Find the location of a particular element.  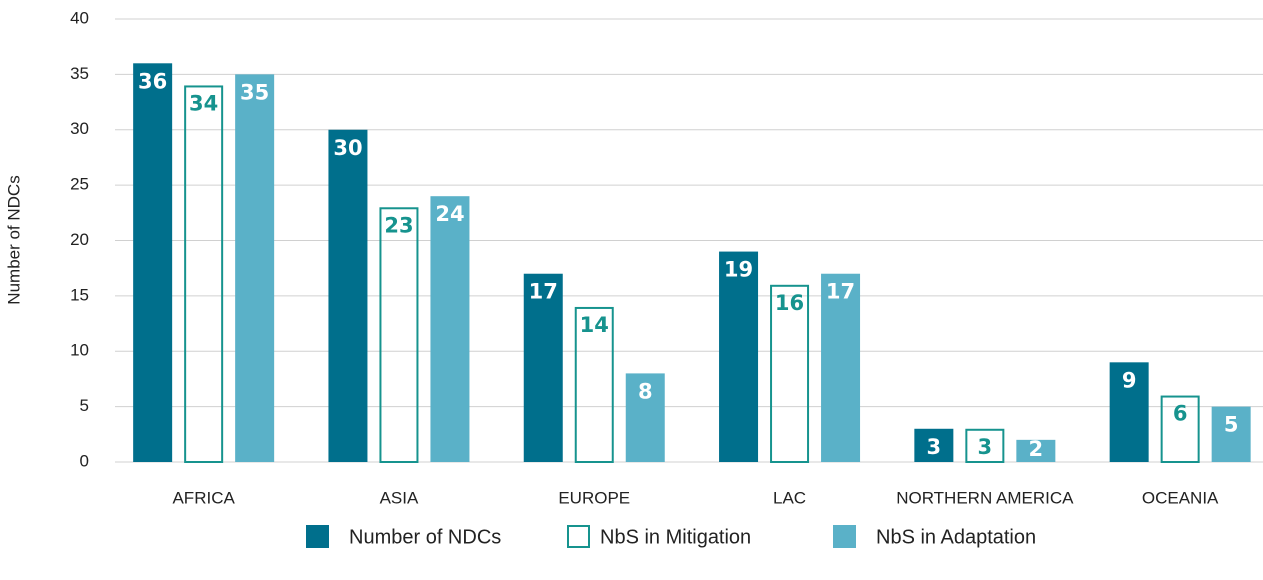

y-axis-label: Number of NDCs is located at coordinates (13, 239).